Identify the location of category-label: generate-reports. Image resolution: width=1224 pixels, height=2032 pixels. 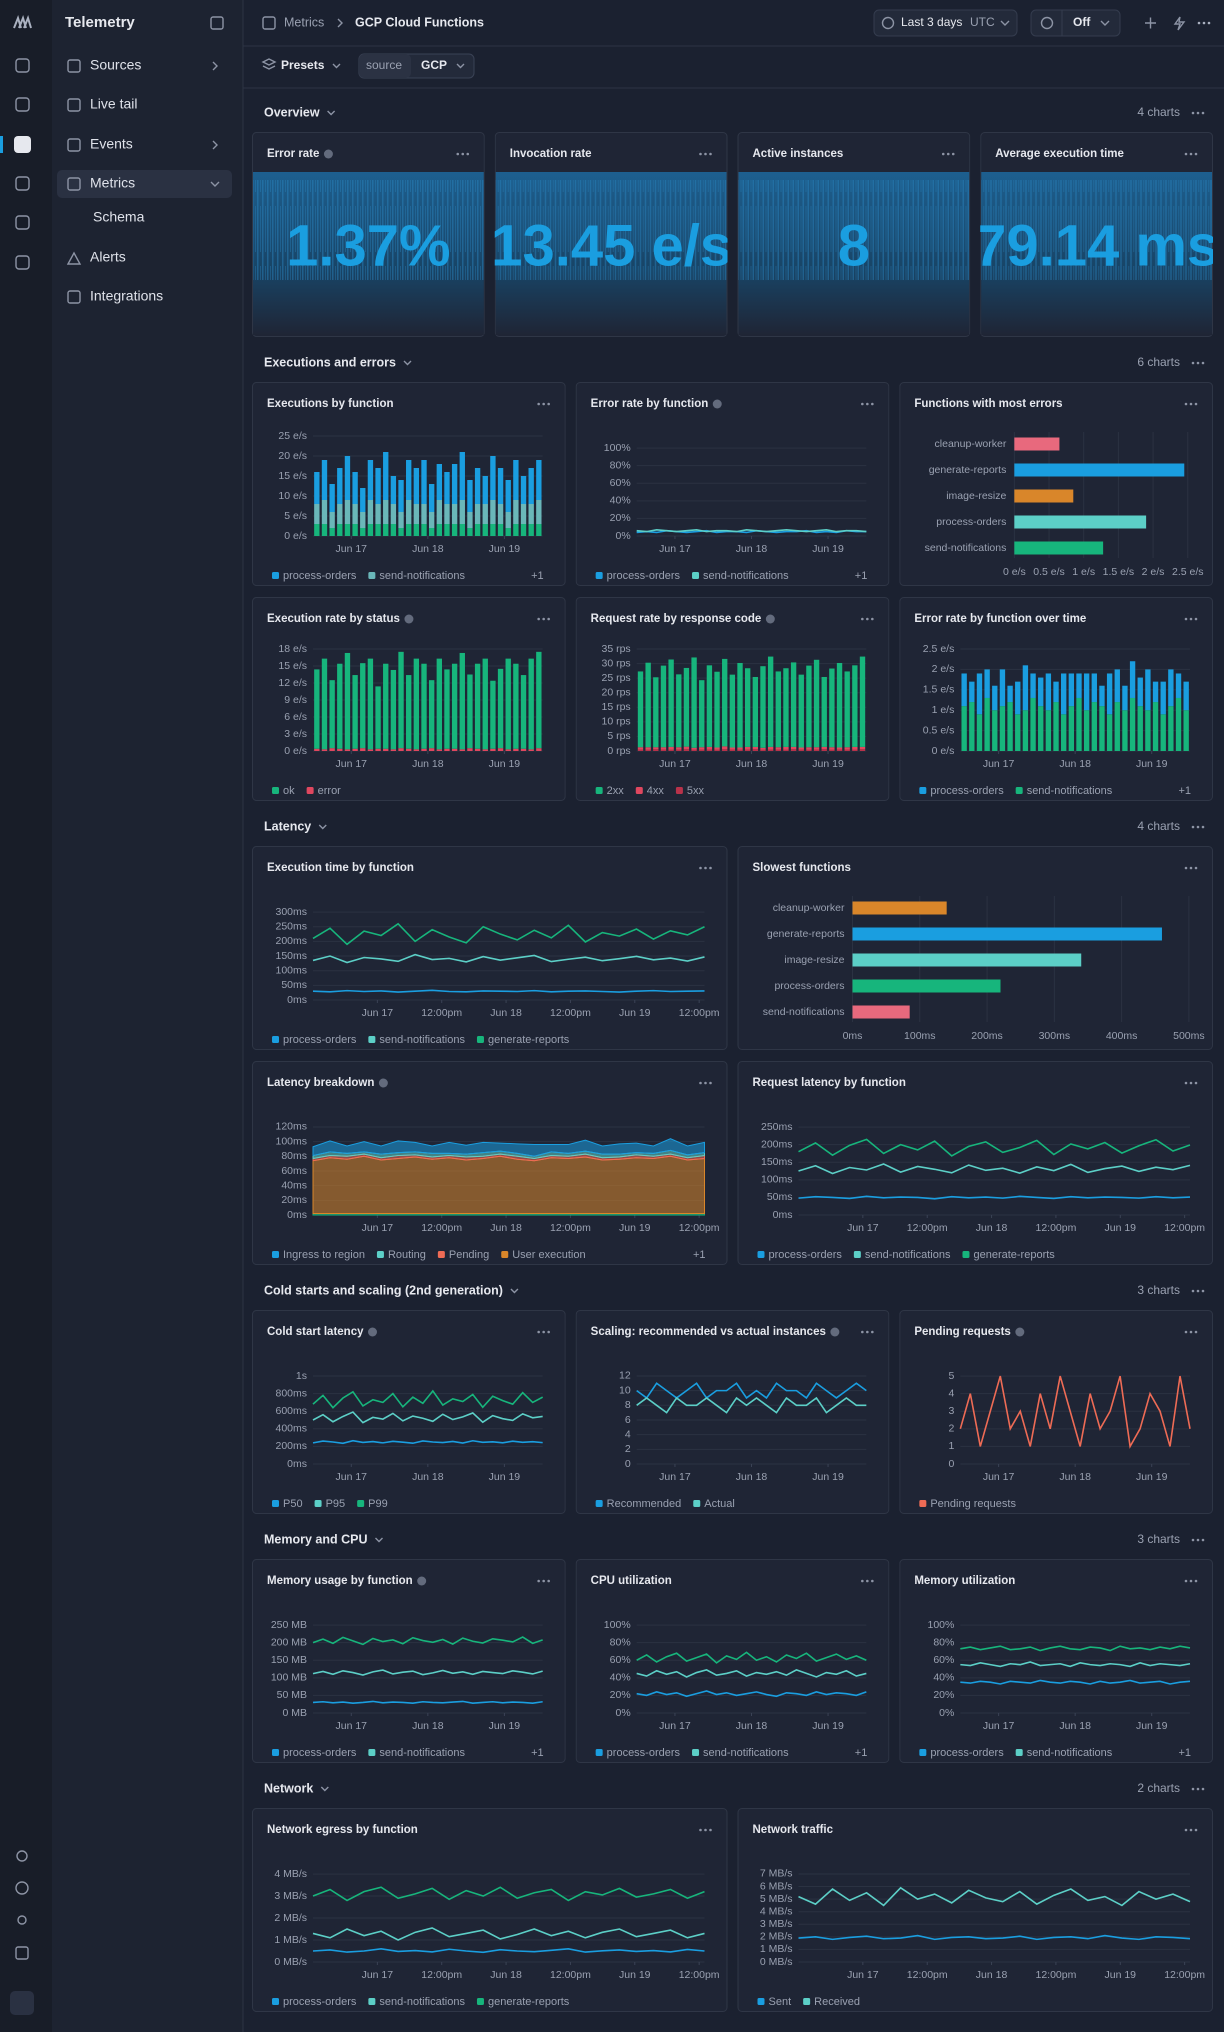
(806, 934).